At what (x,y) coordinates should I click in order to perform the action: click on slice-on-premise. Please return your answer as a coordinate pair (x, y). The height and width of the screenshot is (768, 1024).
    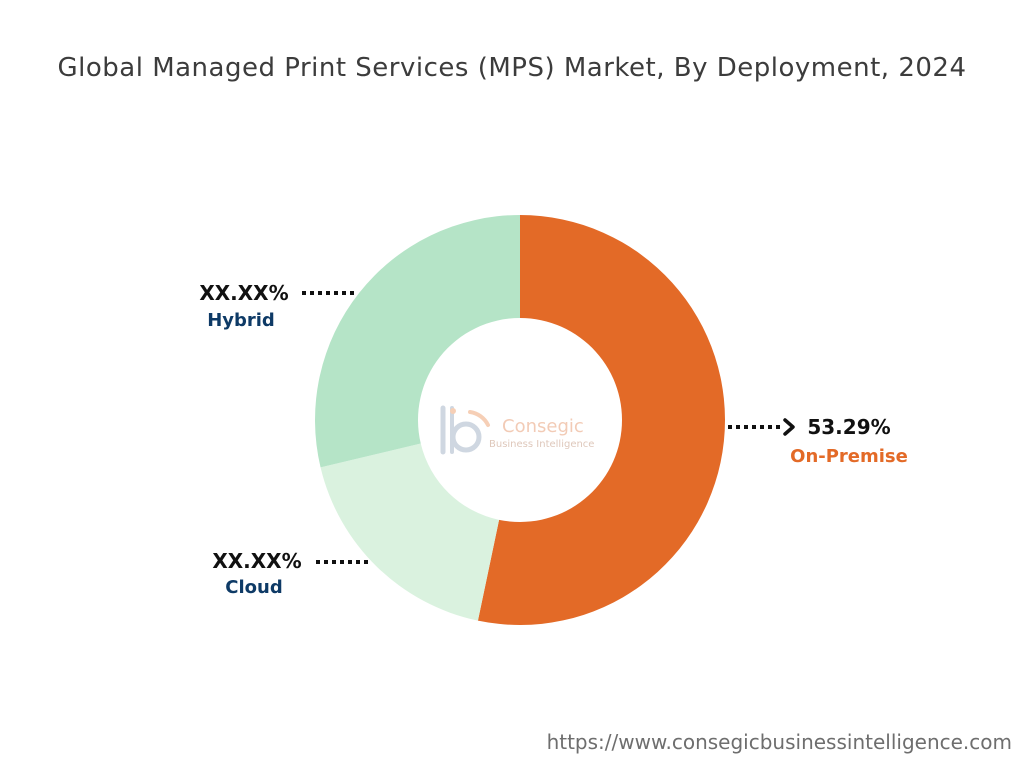
    Looking at the image, I should click on (601, 420).